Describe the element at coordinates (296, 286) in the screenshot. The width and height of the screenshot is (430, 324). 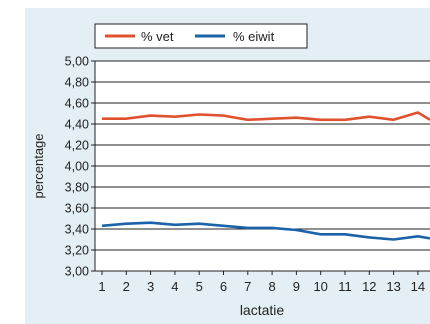
I see `x-tick-label: 9` at that location.